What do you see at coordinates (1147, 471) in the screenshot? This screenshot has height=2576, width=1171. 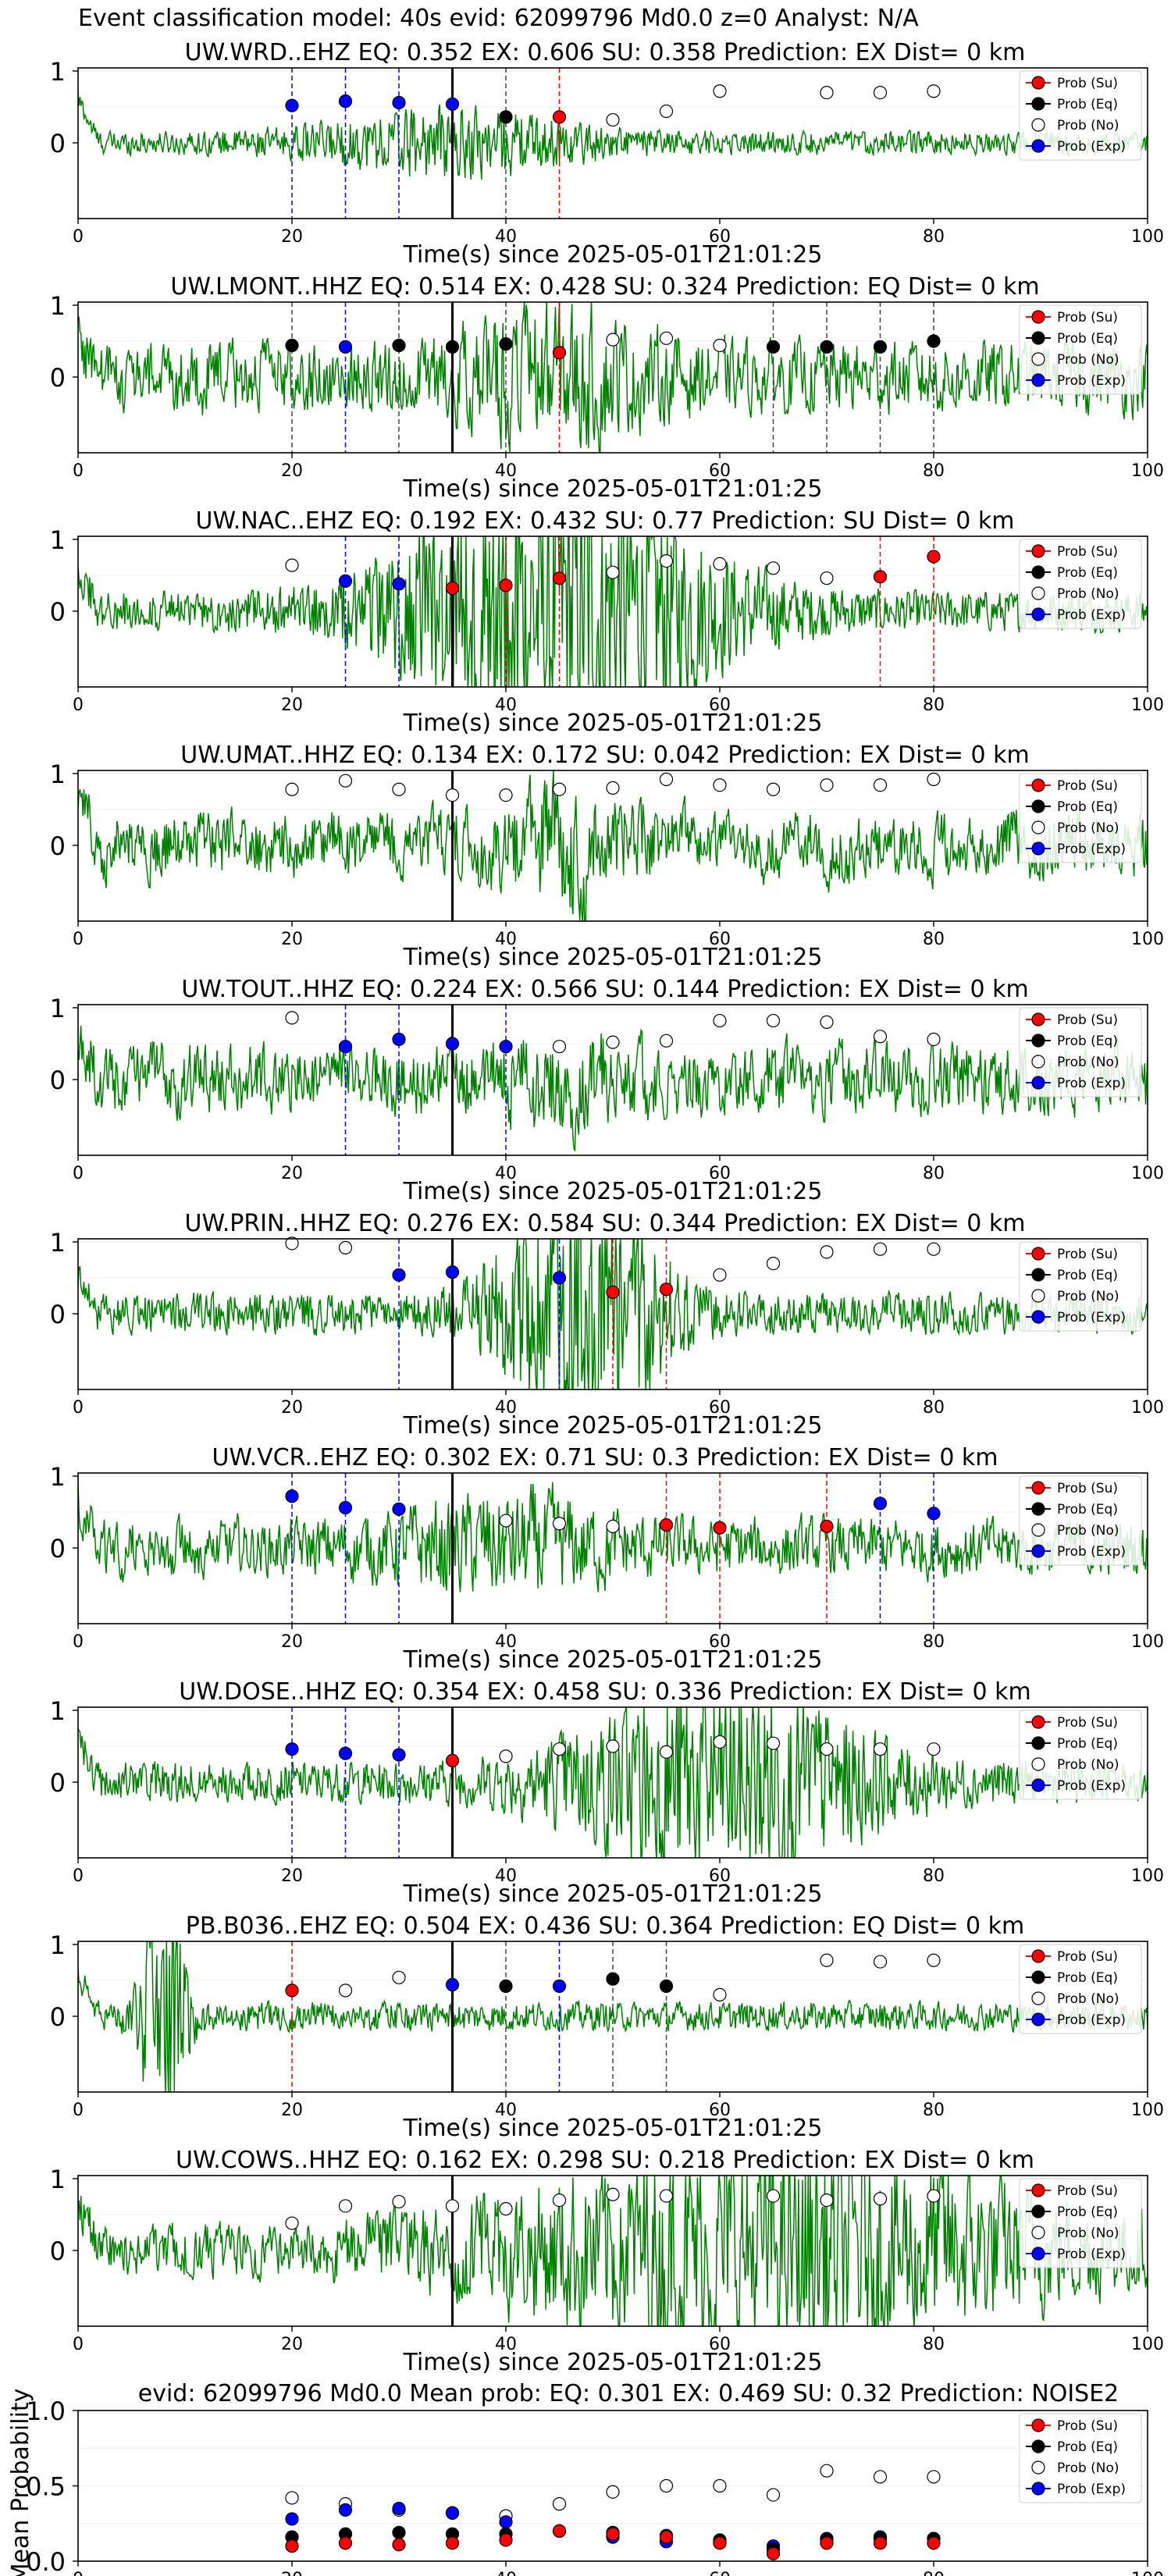 I see `x-tick-label: 100` at bounding box center [1147, 471].